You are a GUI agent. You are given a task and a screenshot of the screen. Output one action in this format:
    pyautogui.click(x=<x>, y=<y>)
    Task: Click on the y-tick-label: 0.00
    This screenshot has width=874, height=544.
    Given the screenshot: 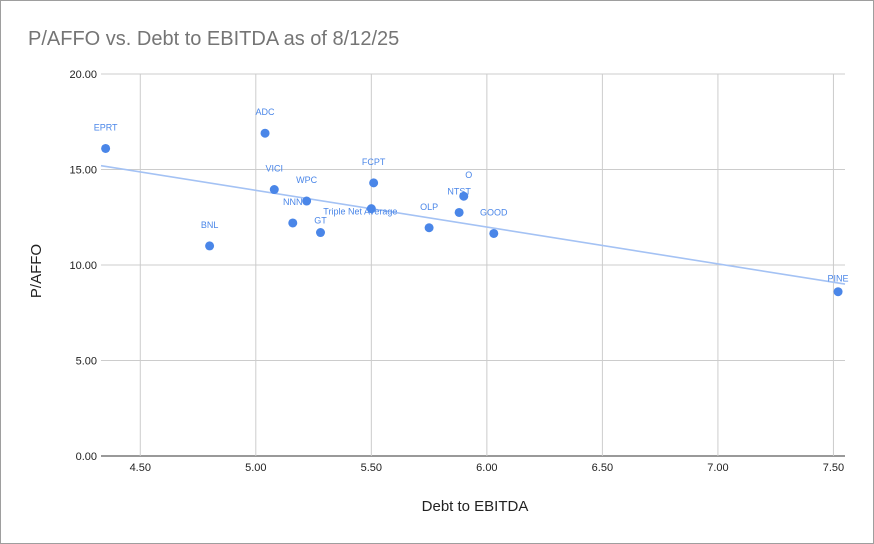 What is the action you would take?
    pyautogui.click(x=86, y=457)
    